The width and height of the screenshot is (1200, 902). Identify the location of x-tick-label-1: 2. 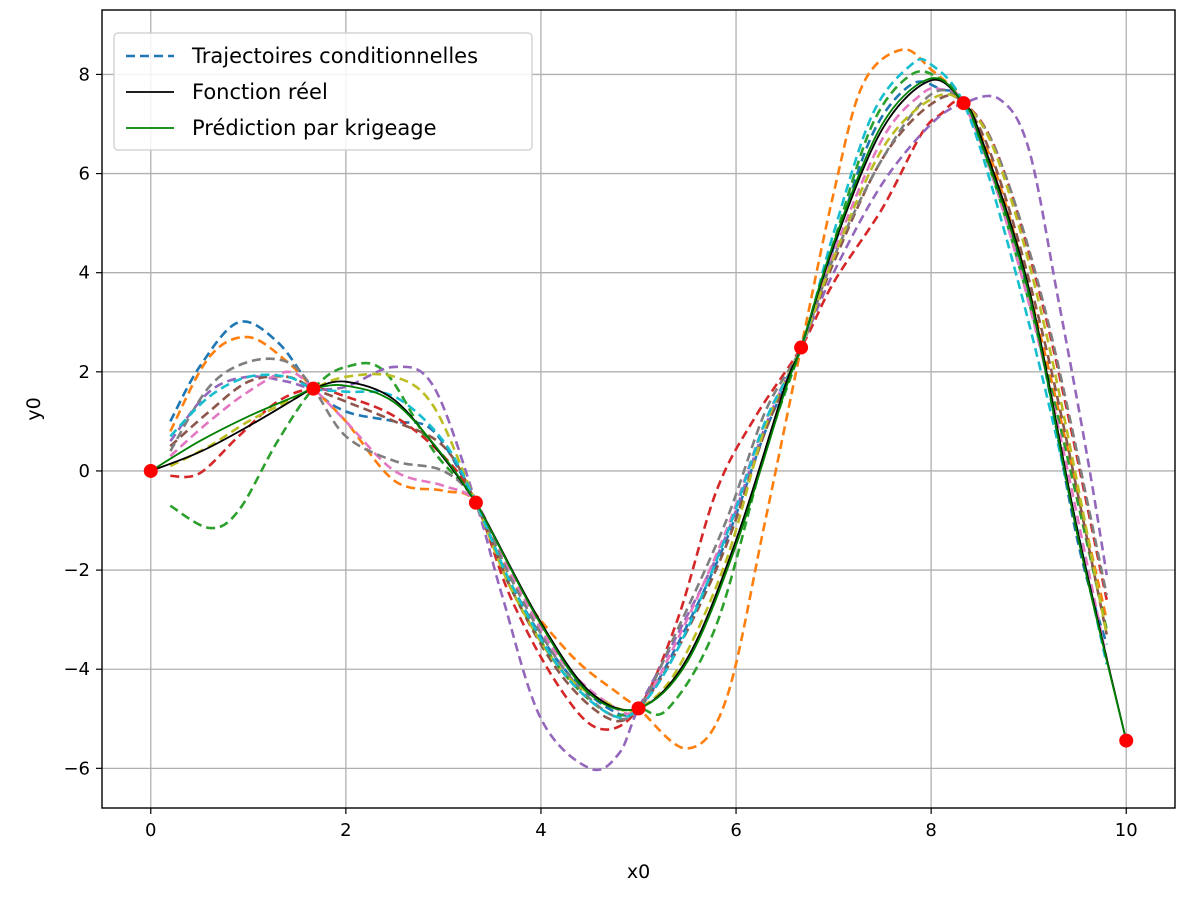
(345, 830).